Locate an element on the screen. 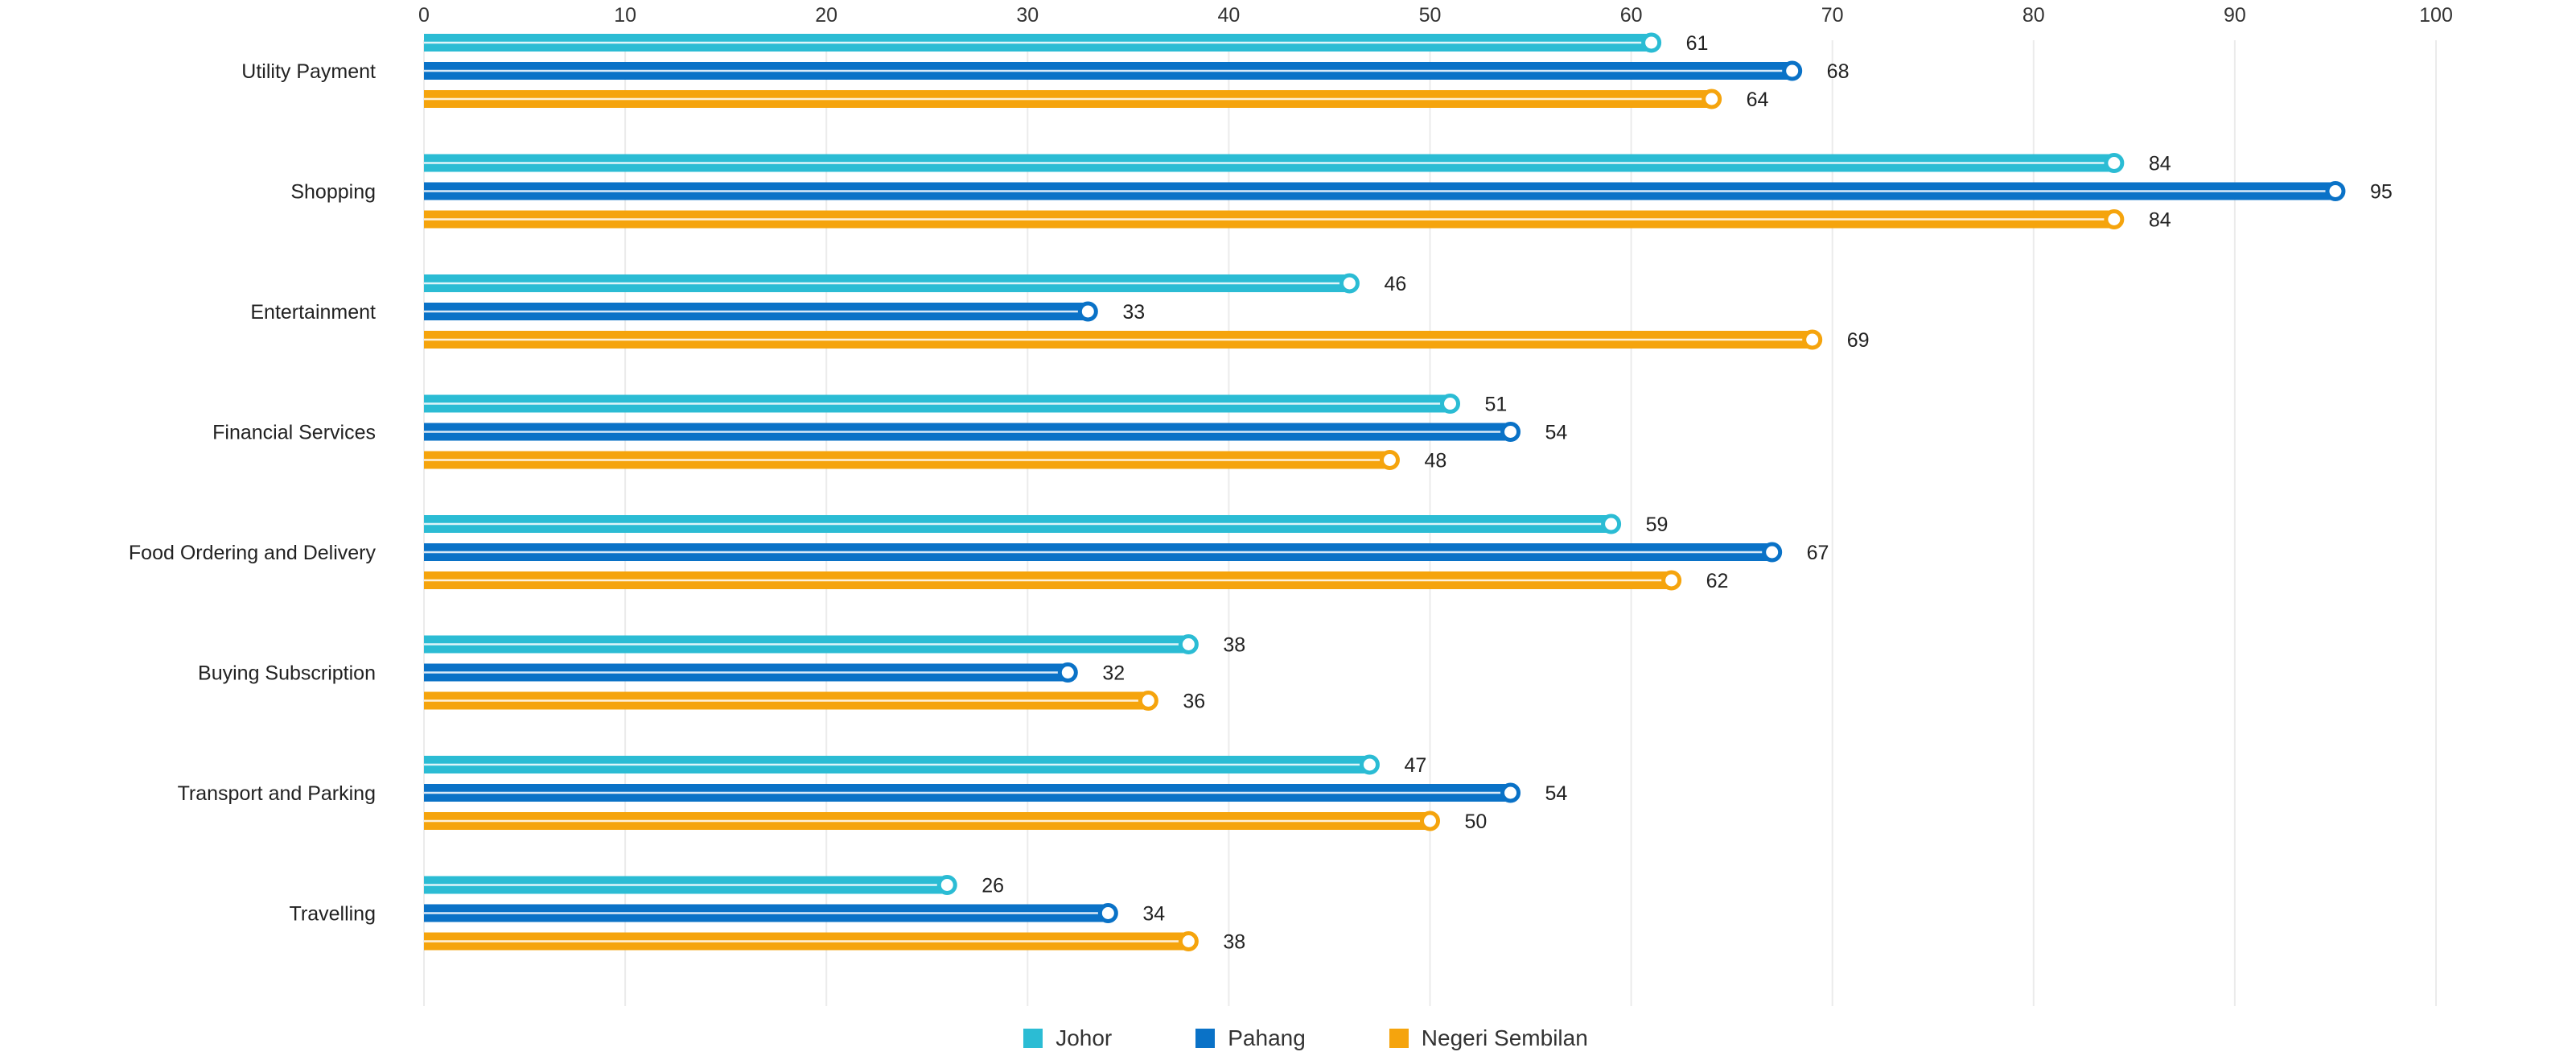  category-label: Travelling is located at coordinates (333, 915).